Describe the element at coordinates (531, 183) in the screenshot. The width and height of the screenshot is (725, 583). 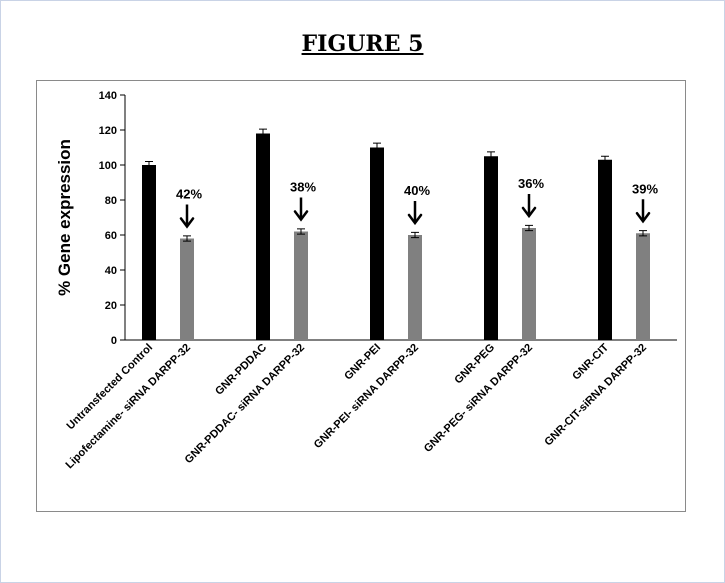
I see `reduction-label: 36%` at that location.